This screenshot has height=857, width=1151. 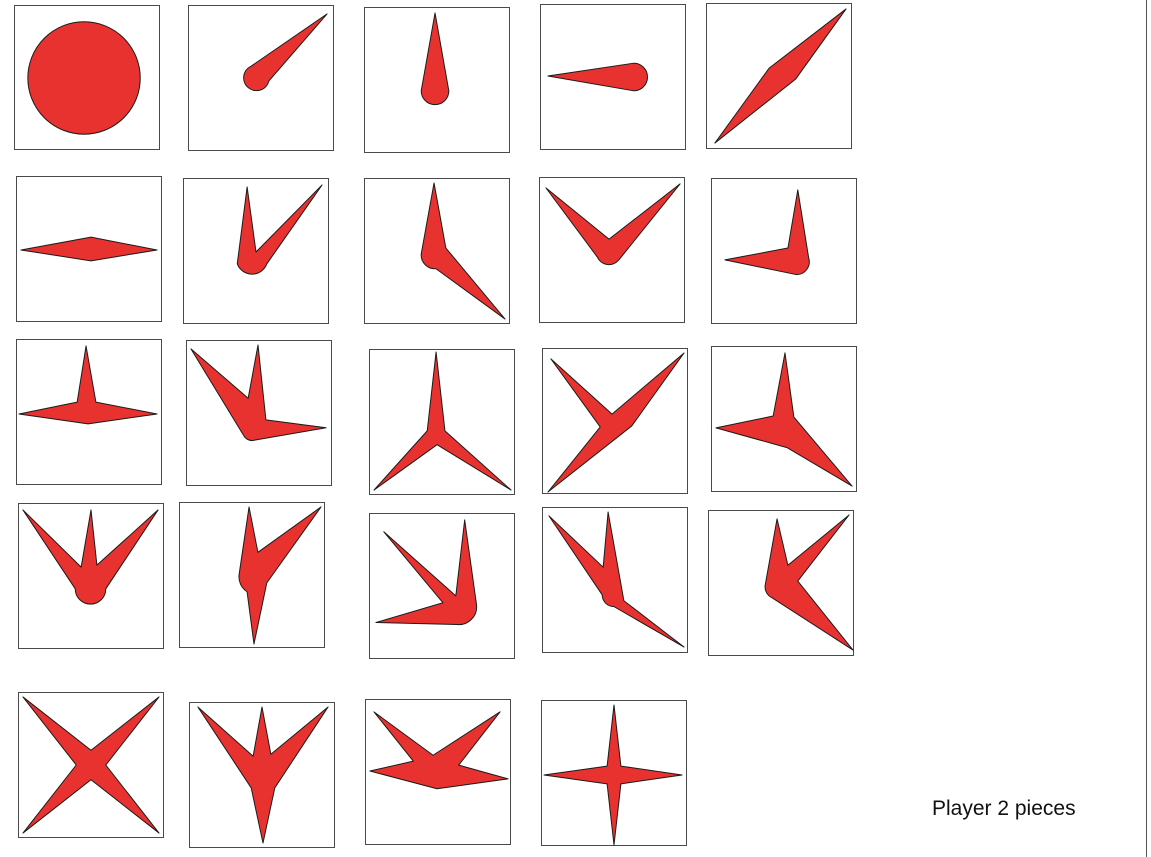 I want to click on three-point-up-ur-down-icon, so click(x=280, y=575).